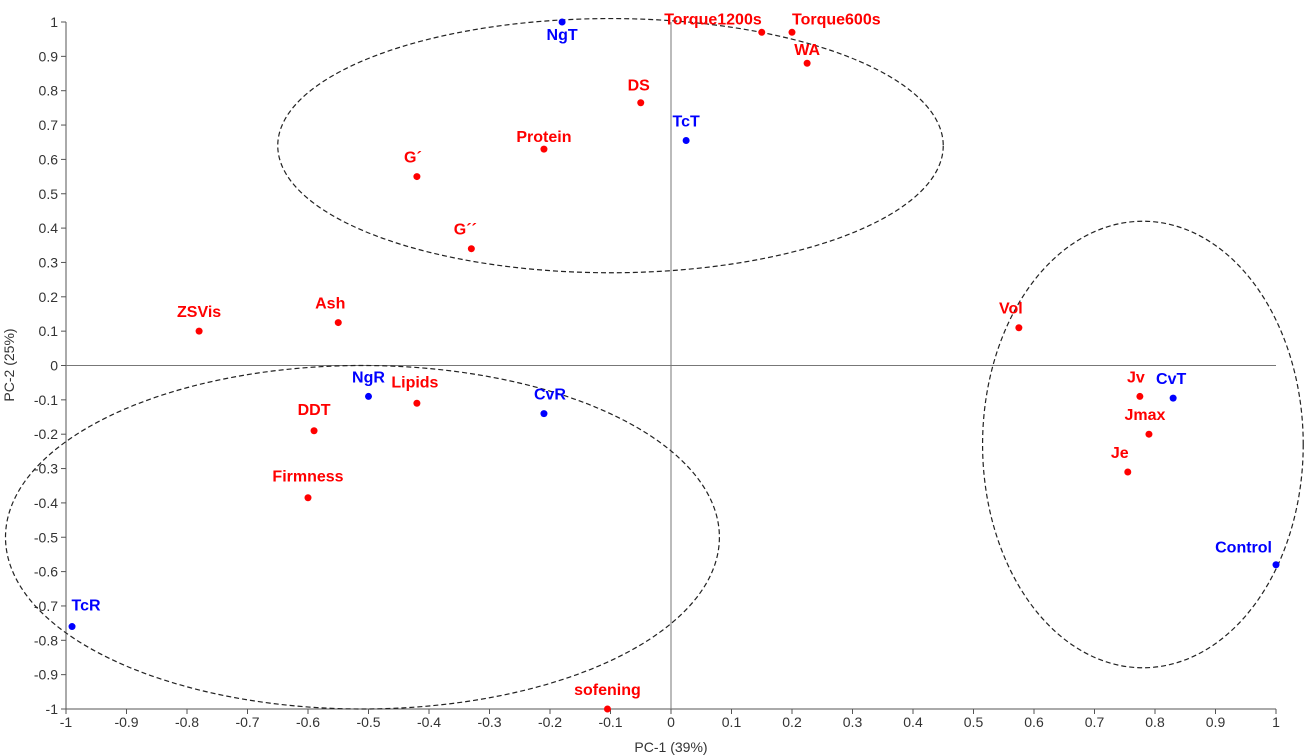 The image size is (1305, 756). What do you see at coordinates (46, 572) in the screenshot?
I see `y-tick-label: -0.6` at bounding box center [46, 572].